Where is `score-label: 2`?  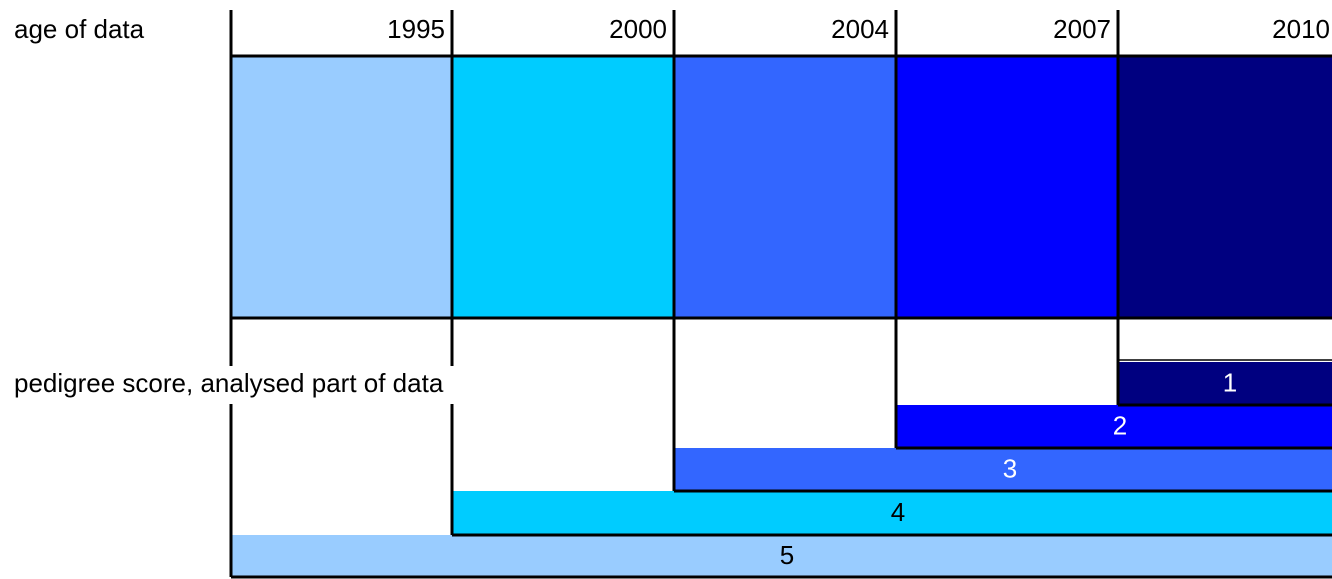
score-label: 2 is located at coordinates (1120, 425).